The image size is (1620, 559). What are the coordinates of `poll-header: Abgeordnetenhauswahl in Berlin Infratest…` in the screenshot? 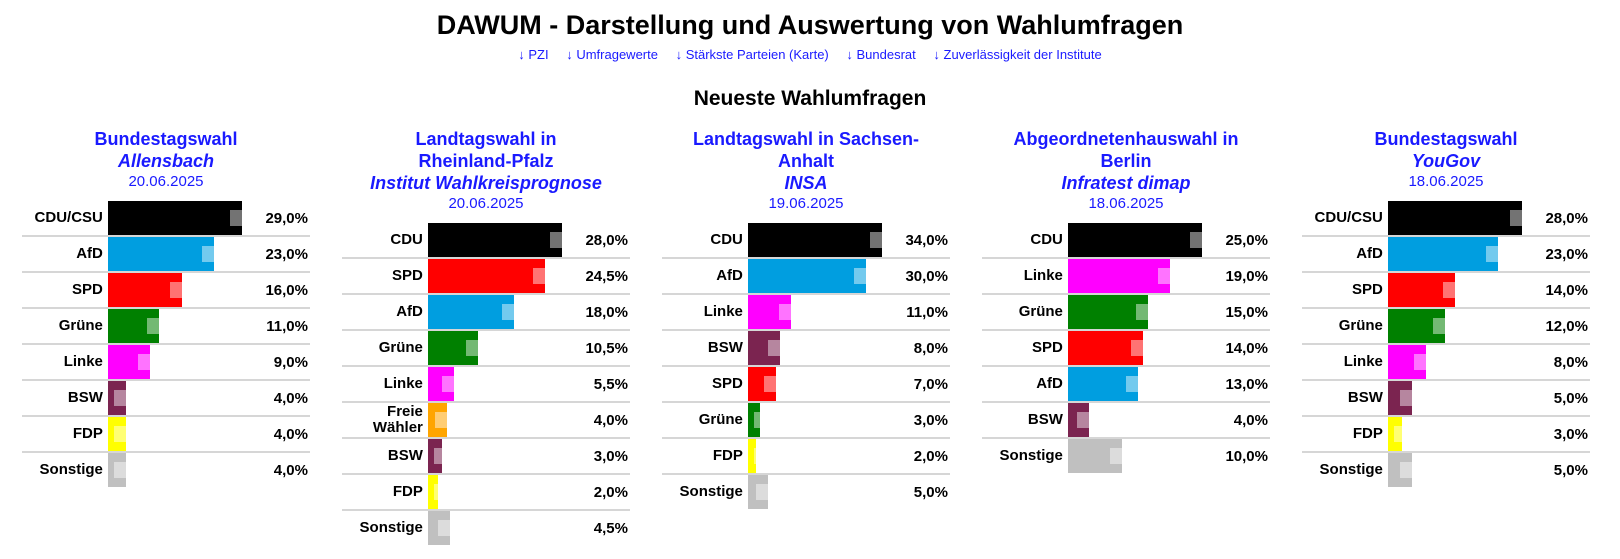 It's located at (1126, 170).